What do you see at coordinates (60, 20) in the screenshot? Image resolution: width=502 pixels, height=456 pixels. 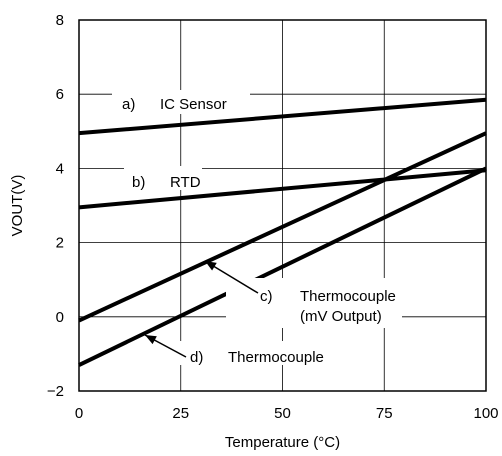 I see `y-tick-label: 8` at bounding box center [60, 20].